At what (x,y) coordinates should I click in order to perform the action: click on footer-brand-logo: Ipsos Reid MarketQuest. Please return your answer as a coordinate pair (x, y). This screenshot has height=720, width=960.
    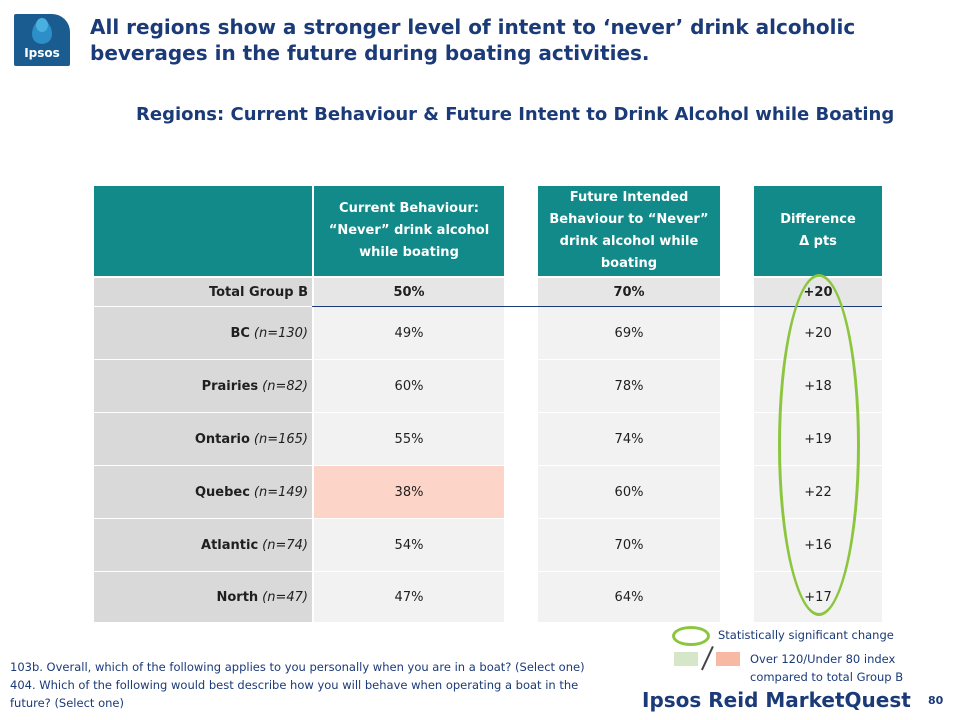
    Looking at the image, I should click on (776, 700).